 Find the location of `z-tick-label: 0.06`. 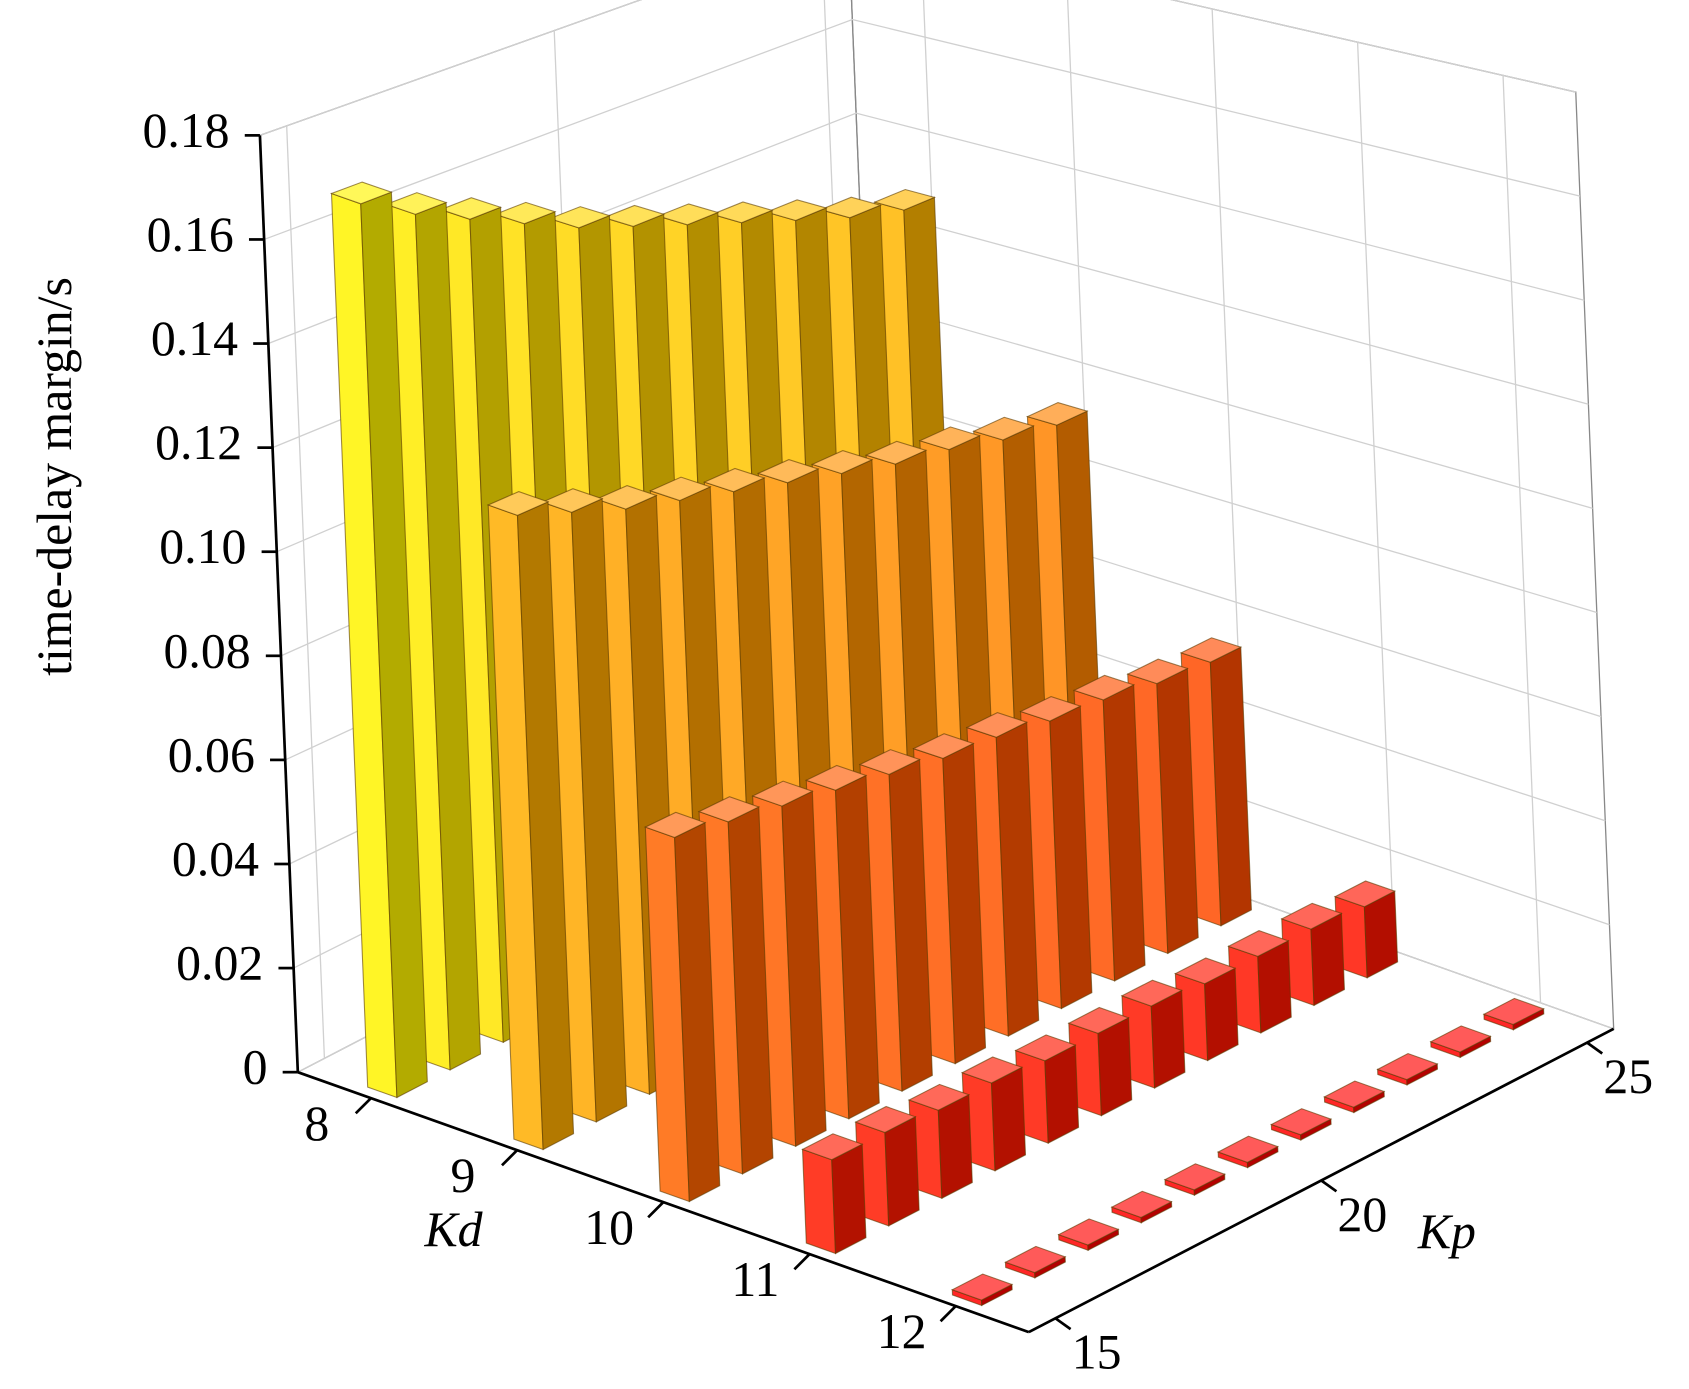

z-tick-label: 0.06 is located at coordinates (211, 754).